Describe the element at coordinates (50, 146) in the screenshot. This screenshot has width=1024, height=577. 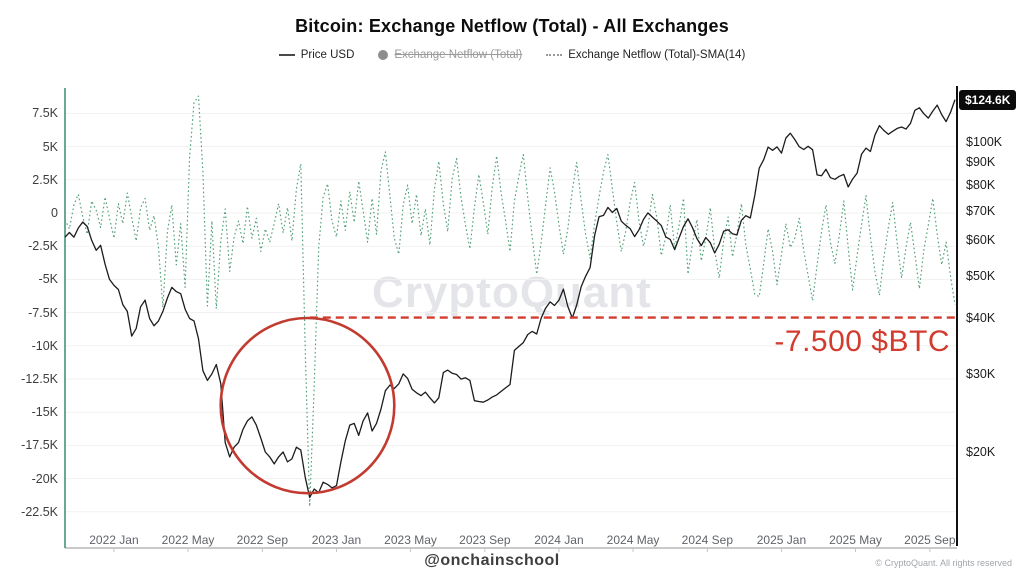
I see `left-axis-tick: 5K` at that location.